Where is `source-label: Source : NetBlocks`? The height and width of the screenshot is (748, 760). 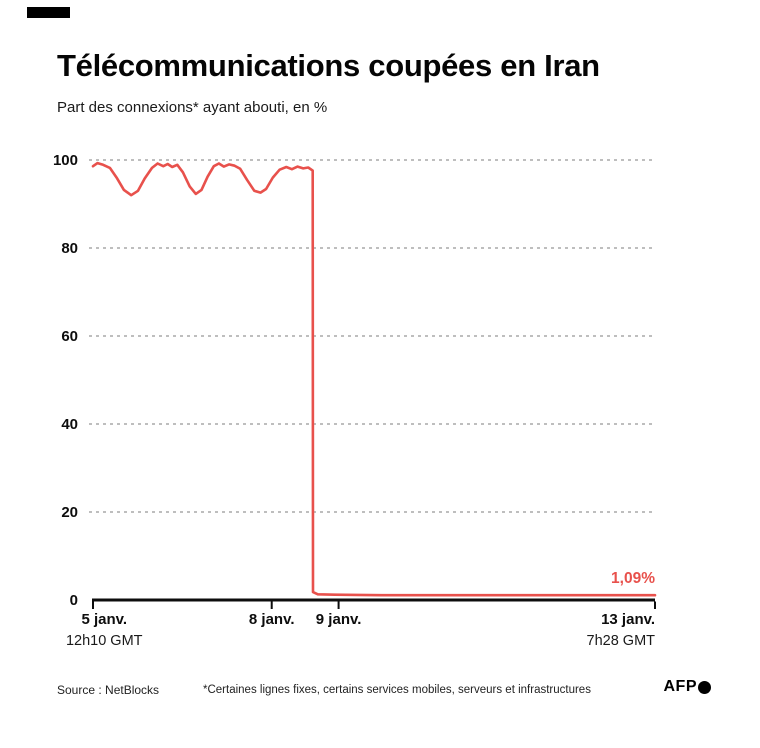
source-label: Source : NetBlocks is located at coordinates (108, 690).